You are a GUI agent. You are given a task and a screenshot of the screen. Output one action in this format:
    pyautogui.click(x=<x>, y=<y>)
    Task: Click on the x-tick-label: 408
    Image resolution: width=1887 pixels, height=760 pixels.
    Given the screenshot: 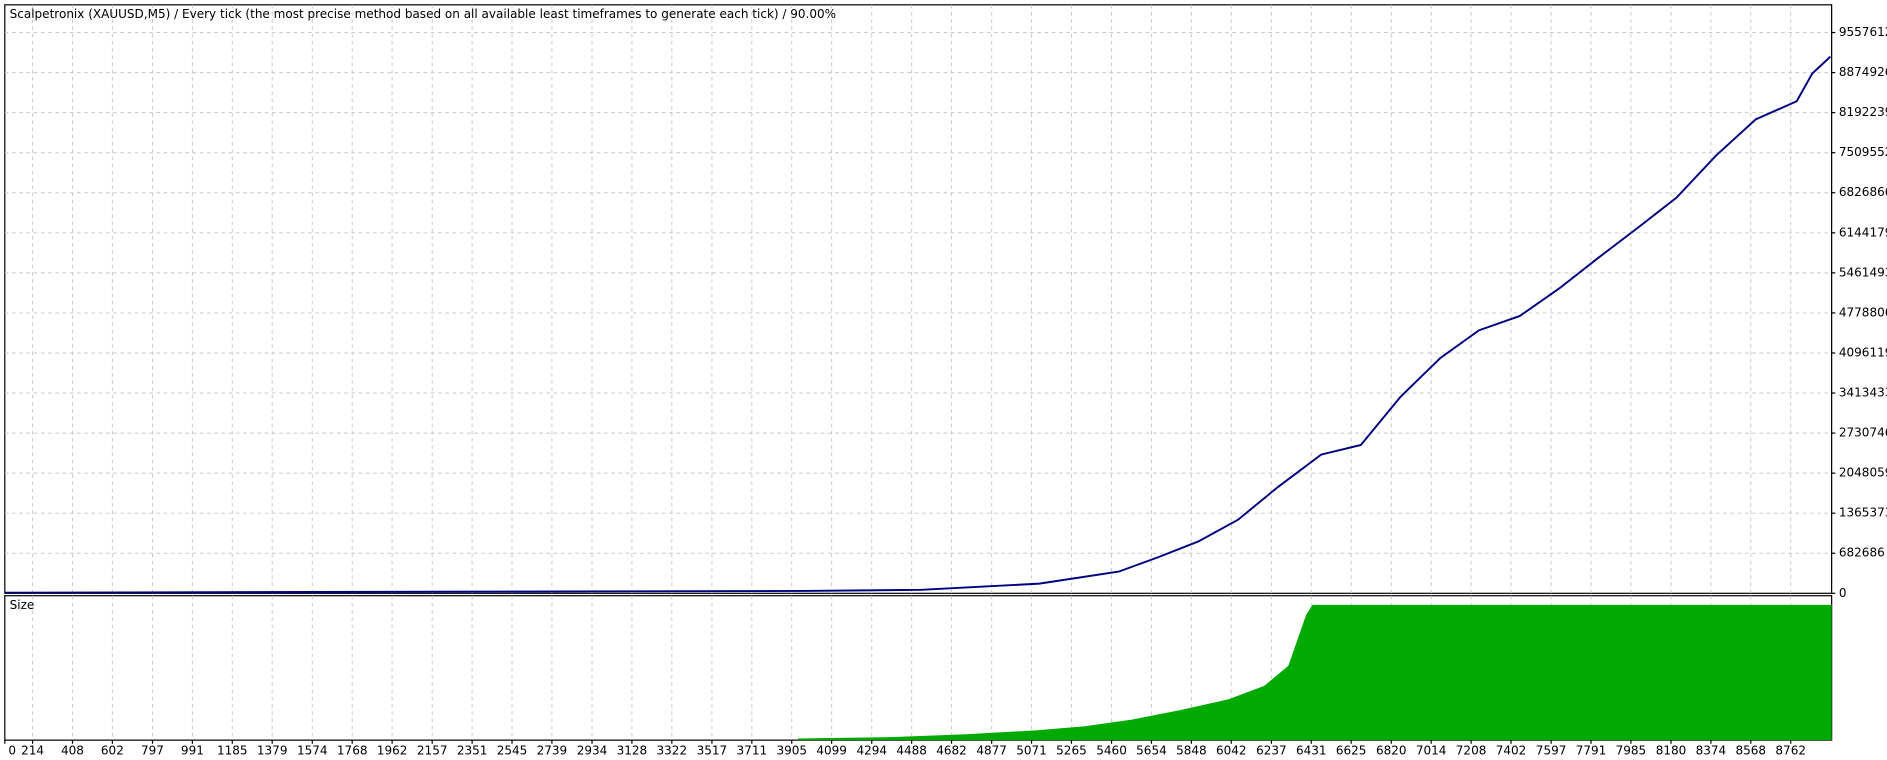 What is the action you would take?
    pyautogui.click(x=72, y=750)
    